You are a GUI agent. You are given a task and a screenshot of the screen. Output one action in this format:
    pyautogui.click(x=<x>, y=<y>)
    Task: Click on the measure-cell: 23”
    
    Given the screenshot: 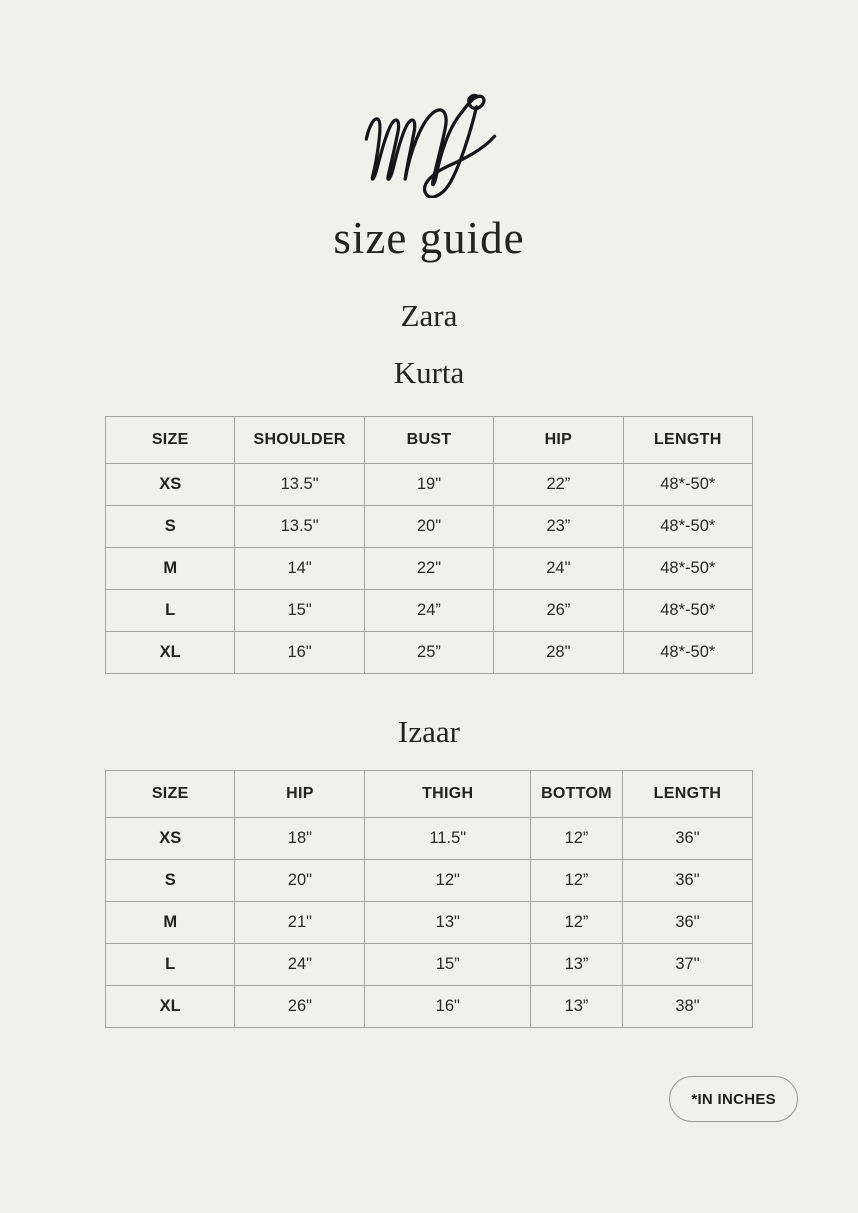 What is the action you would take?
    pyautogui.click(x=558, y=526)
    